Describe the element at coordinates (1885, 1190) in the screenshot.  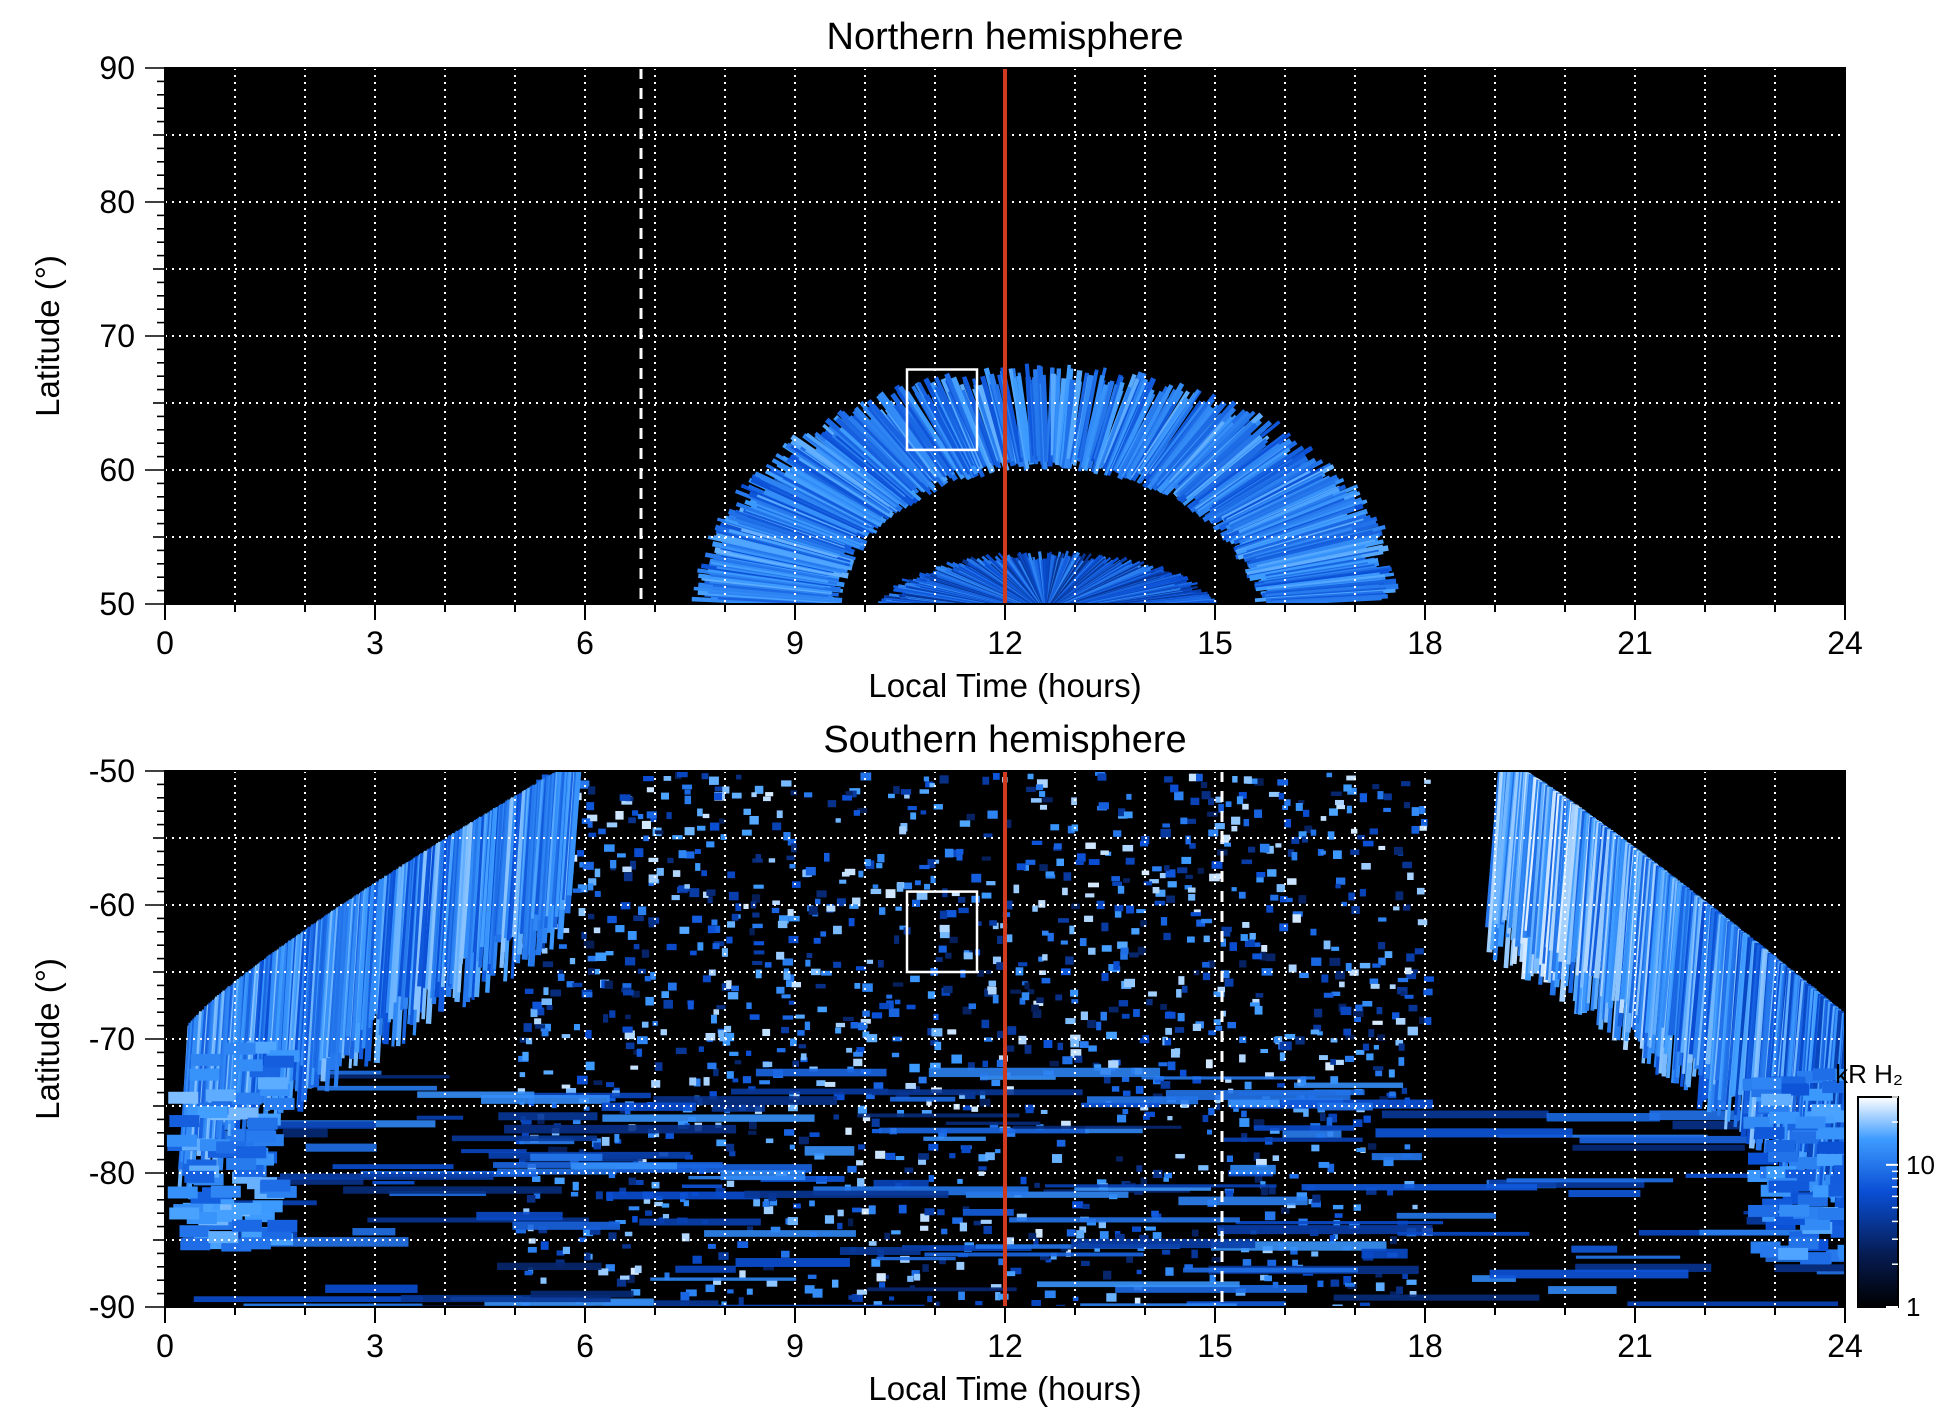
I see `colorbar: kR H₂ 1 10` at that location.